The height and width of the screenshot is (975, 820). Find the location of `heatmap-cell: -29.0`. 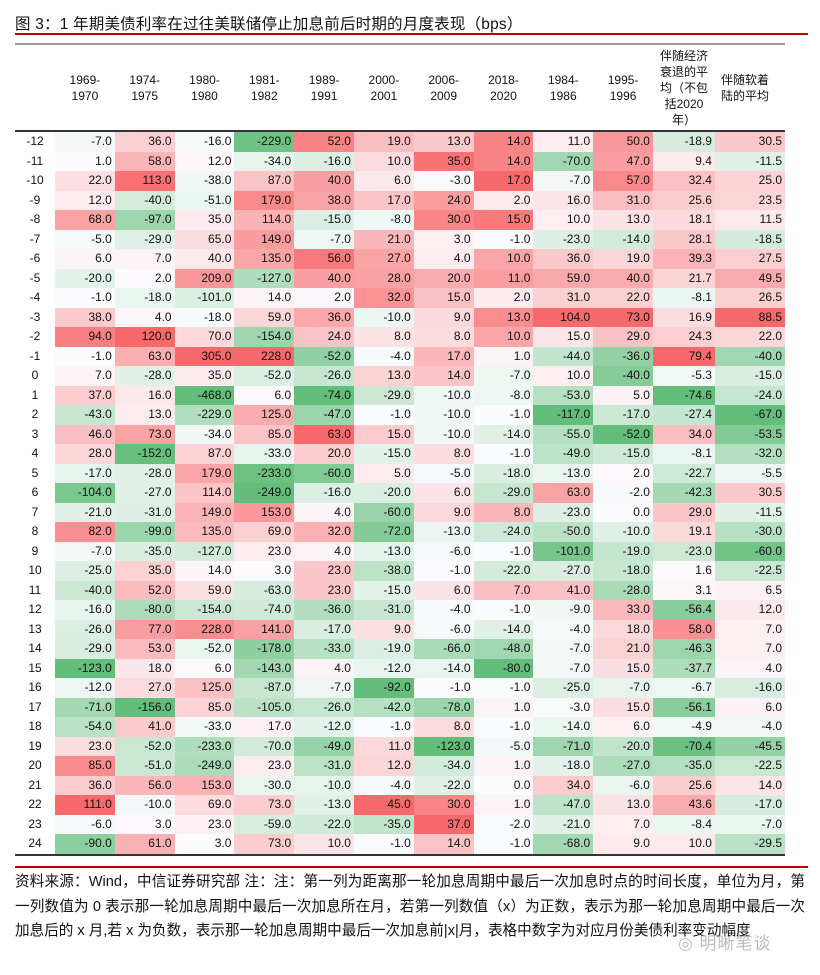

heatmap-cell: -29.0 is located at coordinates (383, 395).